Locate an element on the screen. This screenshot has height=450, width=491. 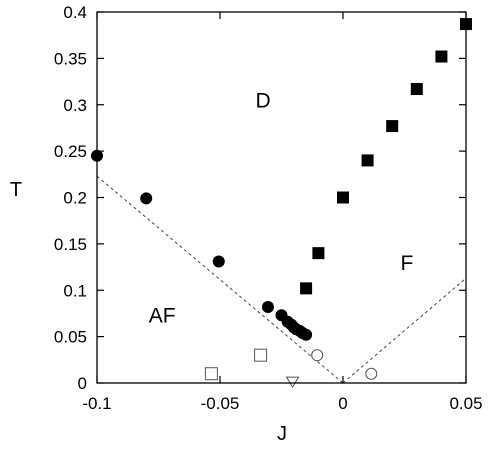
y-tick-label: 0.4 is located at coordinates (75, 12).